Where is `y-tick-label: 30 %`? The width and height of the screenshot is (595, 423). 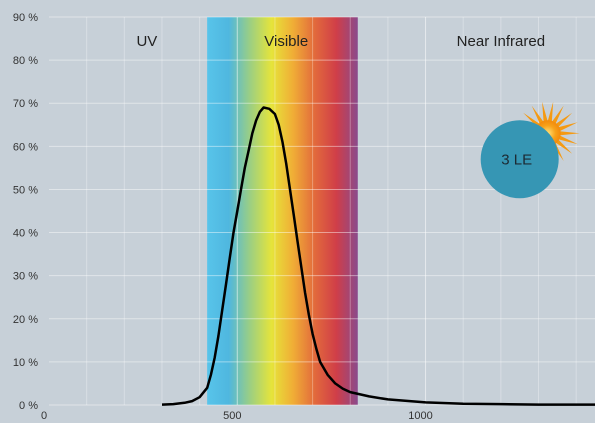 y-tick-label: 30 % is located at coordinates (25, 277).